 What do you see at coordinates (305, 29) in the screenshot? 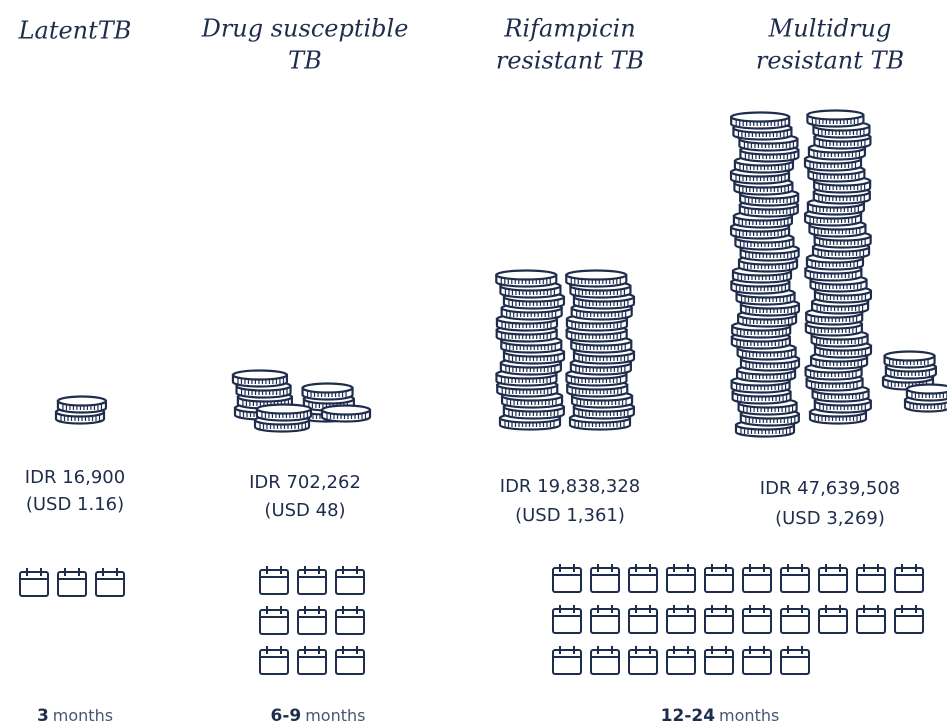
I see `column-title: Drug susceptible` at bounding box center [305, 29].